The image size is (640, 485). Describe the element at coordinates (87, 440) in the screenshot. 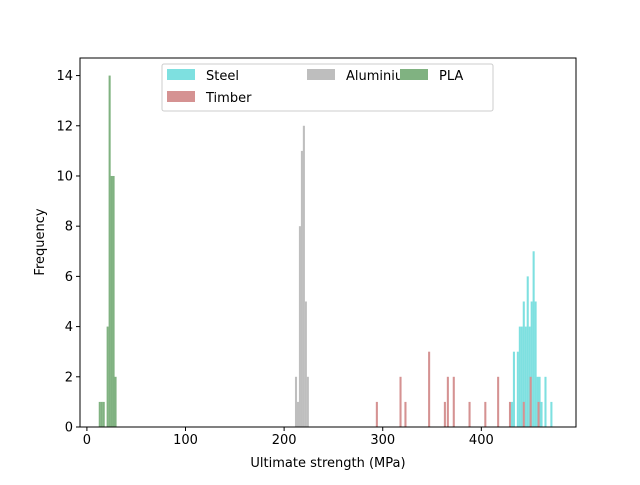

I see `x-tick-label: 0` at that location.